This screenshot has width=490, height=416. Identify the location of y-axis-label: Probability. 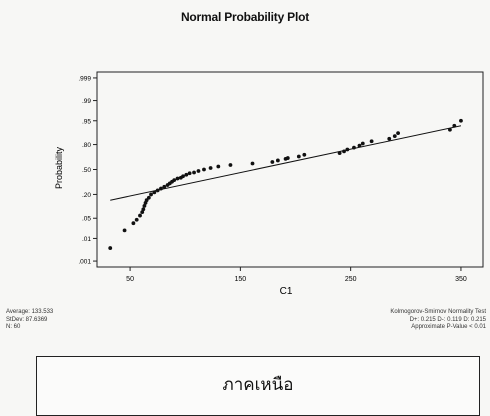
(59, 167).